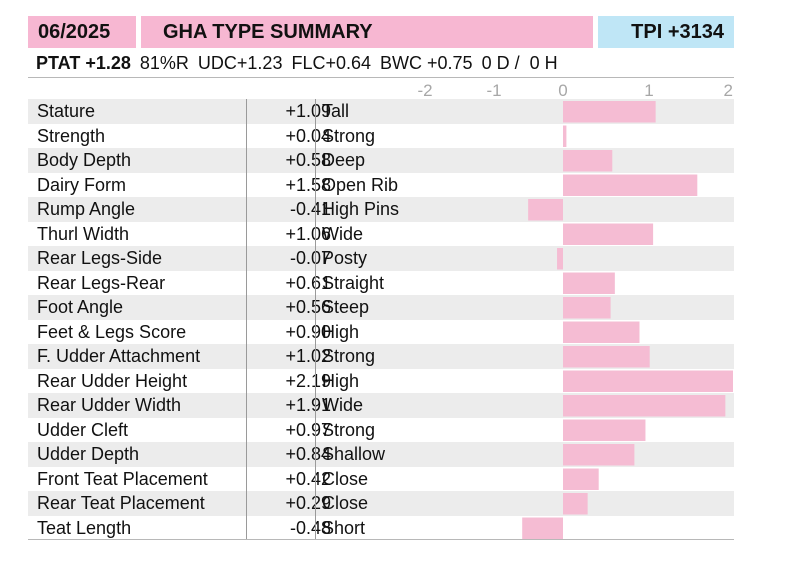  What do you see at coordinates (83, 429) in the screenshot?
I see `trait-name: Udder Cleft` at bounding box center [83, 429].